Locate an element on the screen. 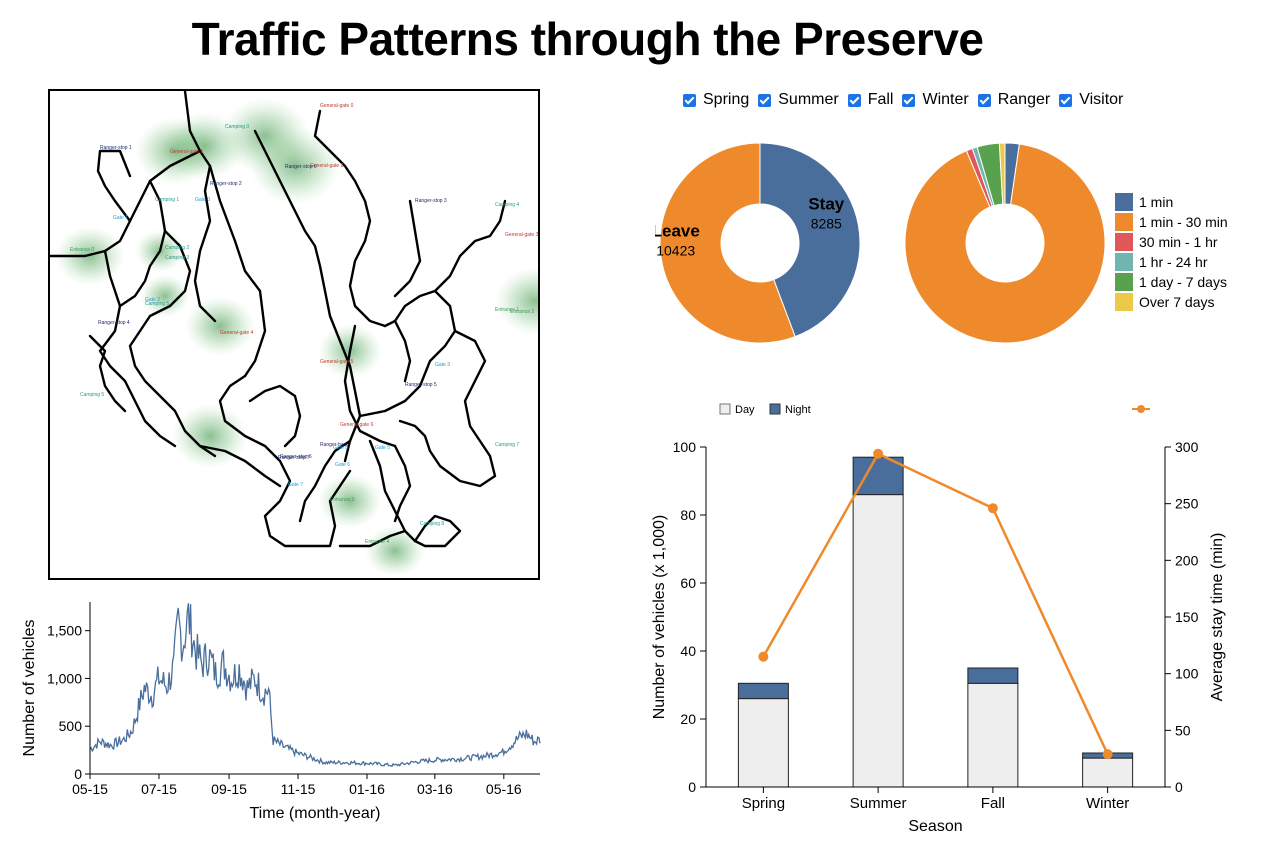 Image resolution: width=1275 pixels, height=847 pixels. map-label-gate-7: Gate 7 is located at coordinates (295, 485).